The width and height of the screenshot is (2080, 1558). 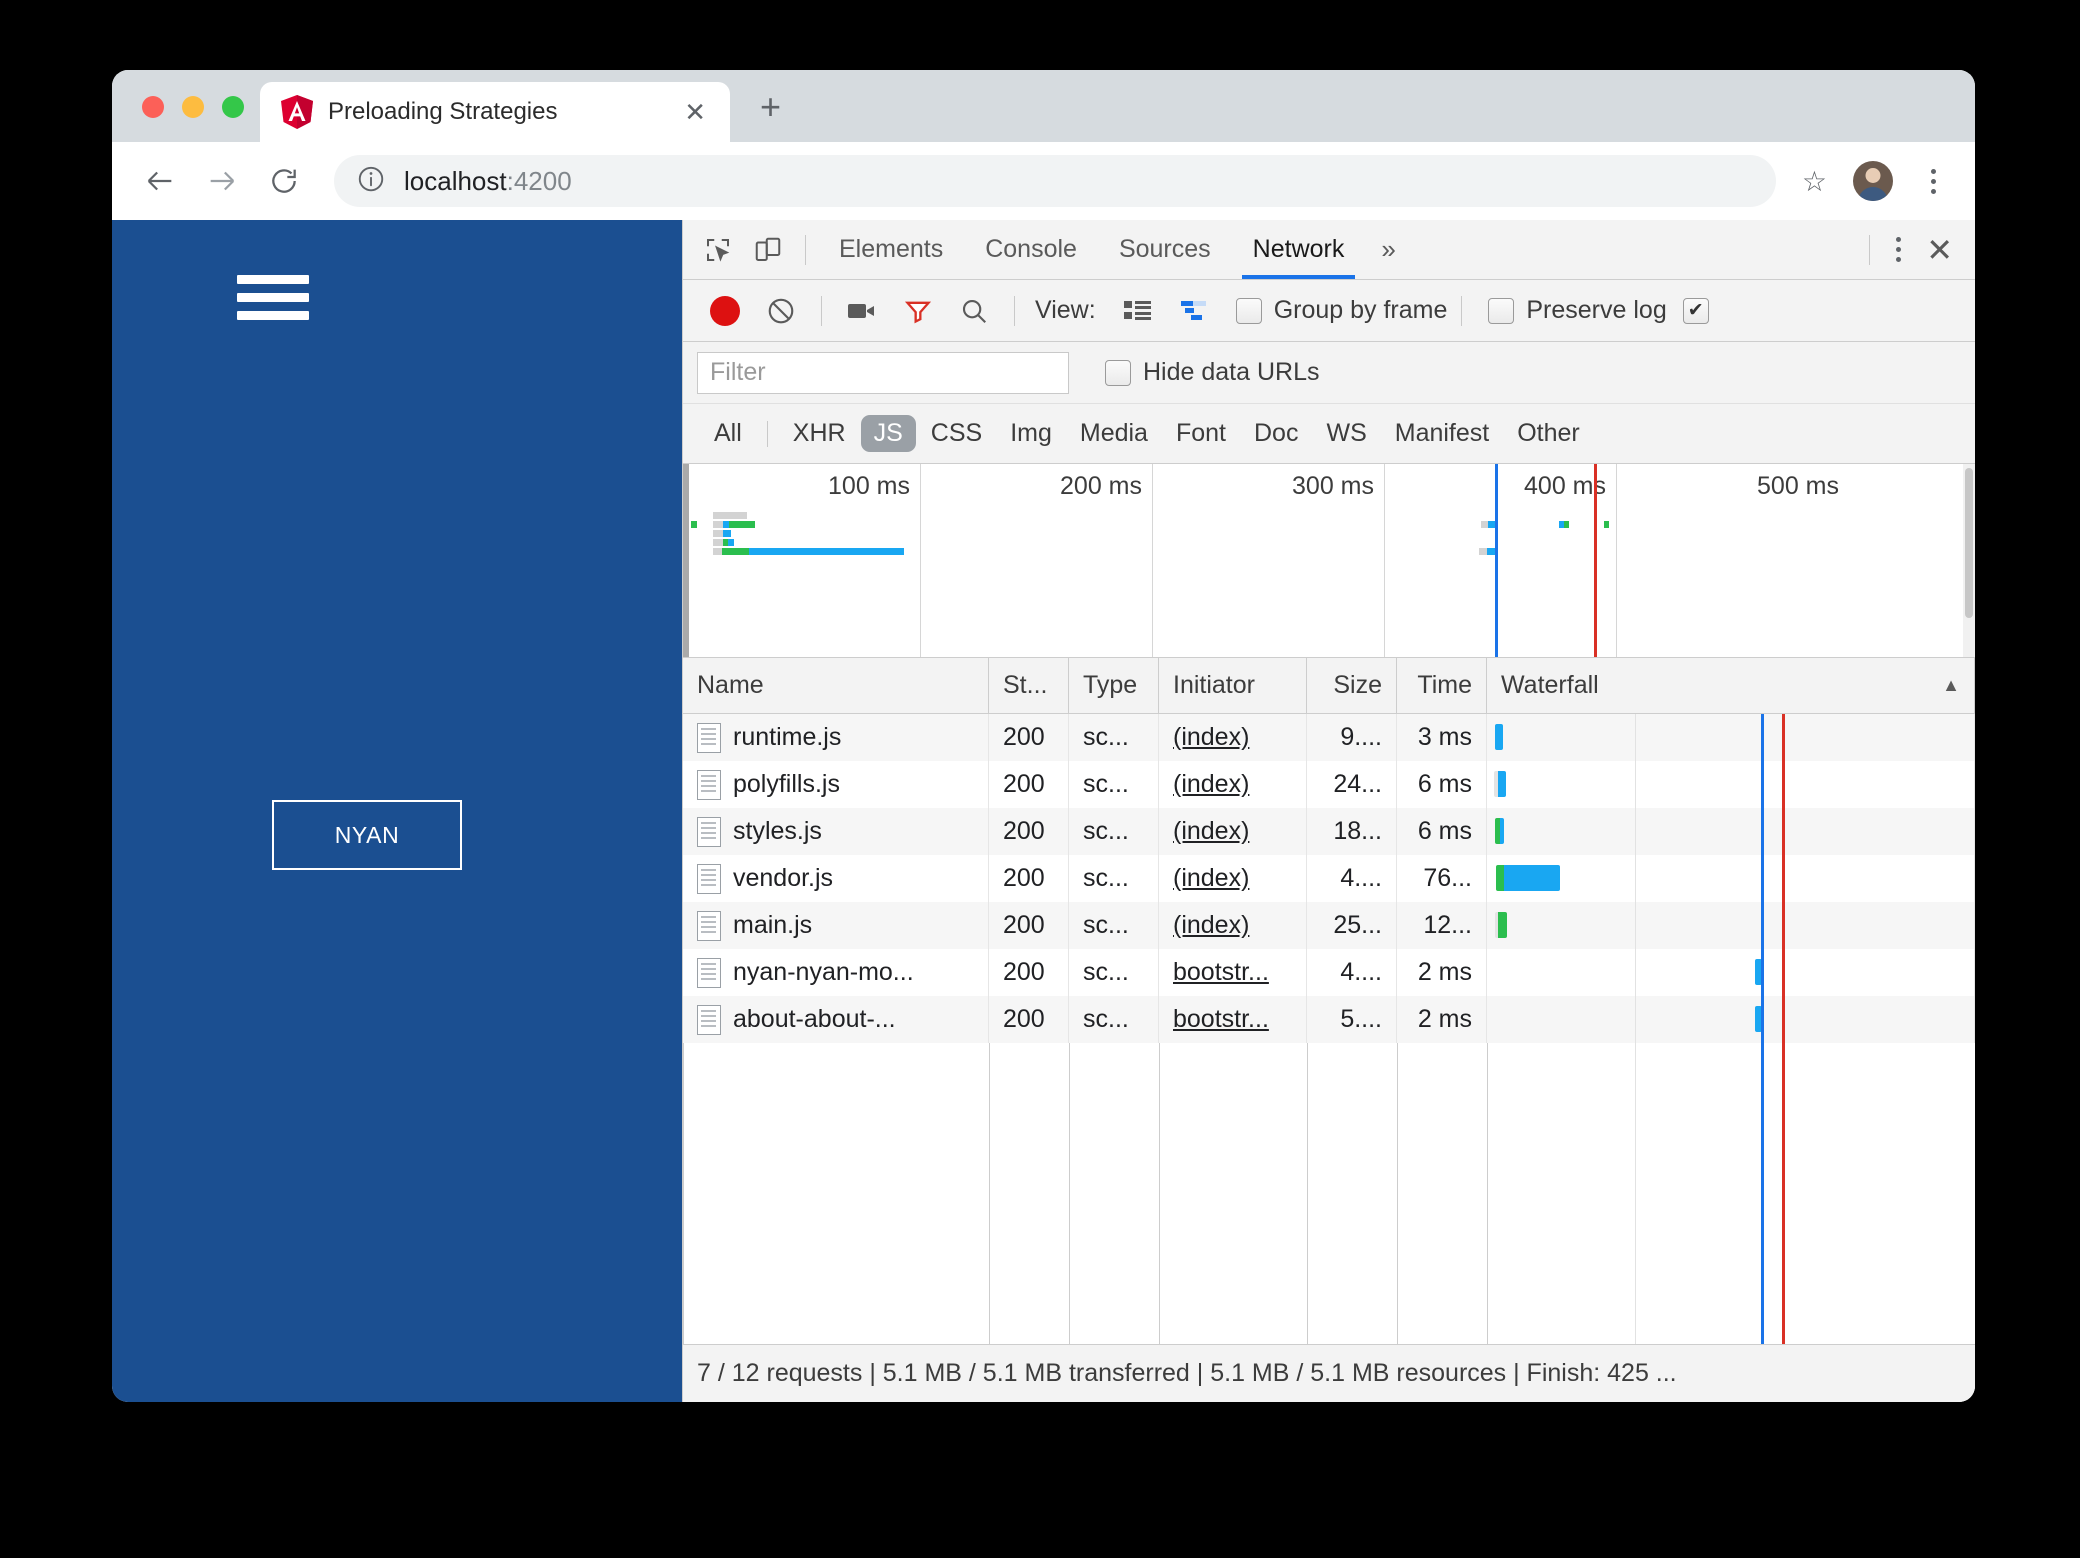 I want to click on request-name-cell: runtime.js, so click(x=836, y=737).